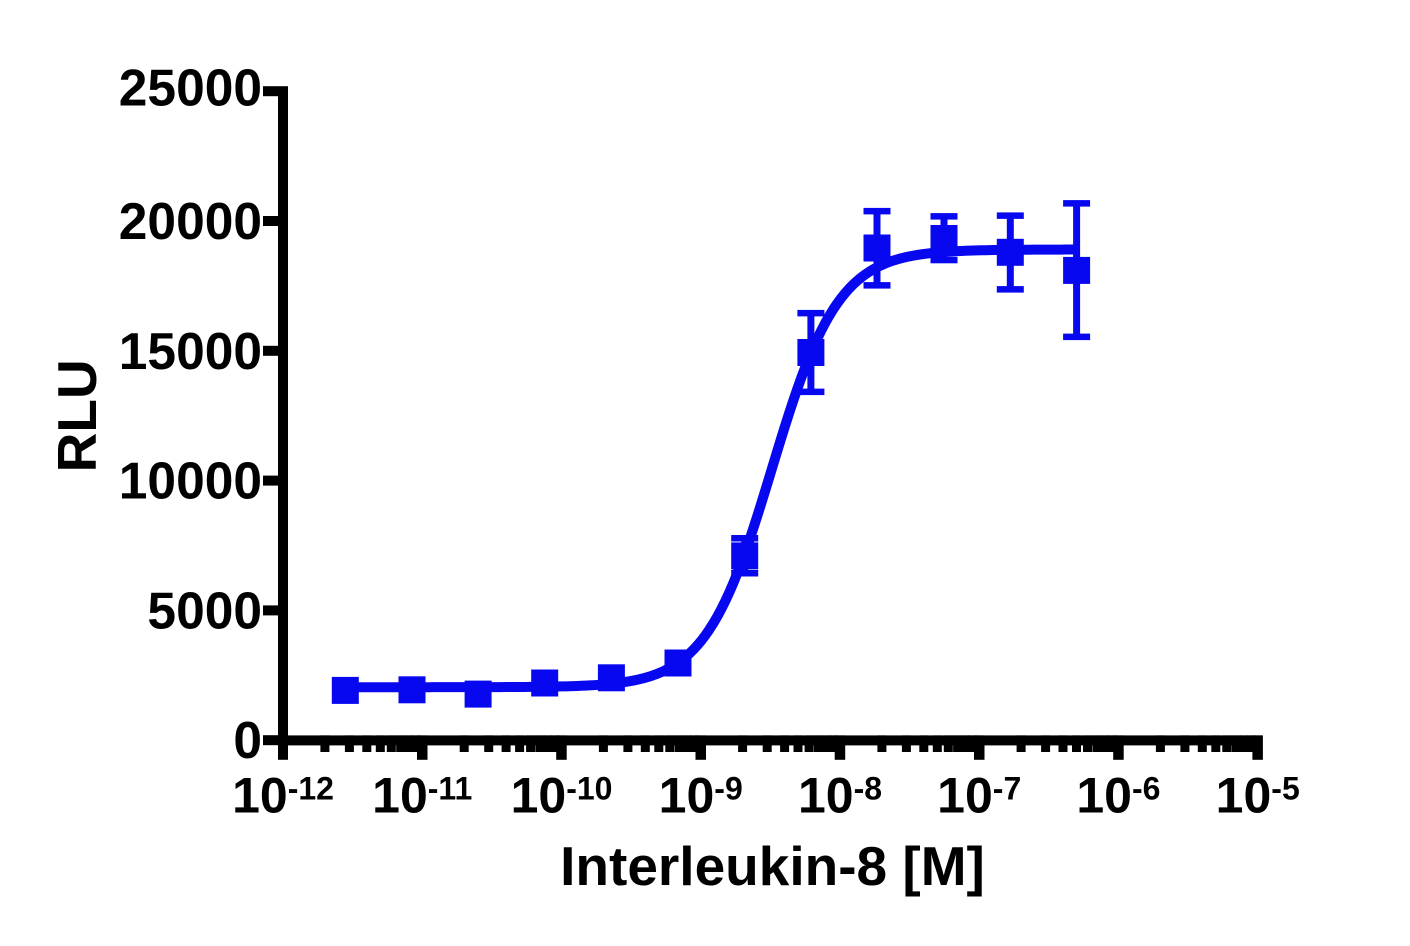  I want to click on svg-text: 25000, so click(190, 87).